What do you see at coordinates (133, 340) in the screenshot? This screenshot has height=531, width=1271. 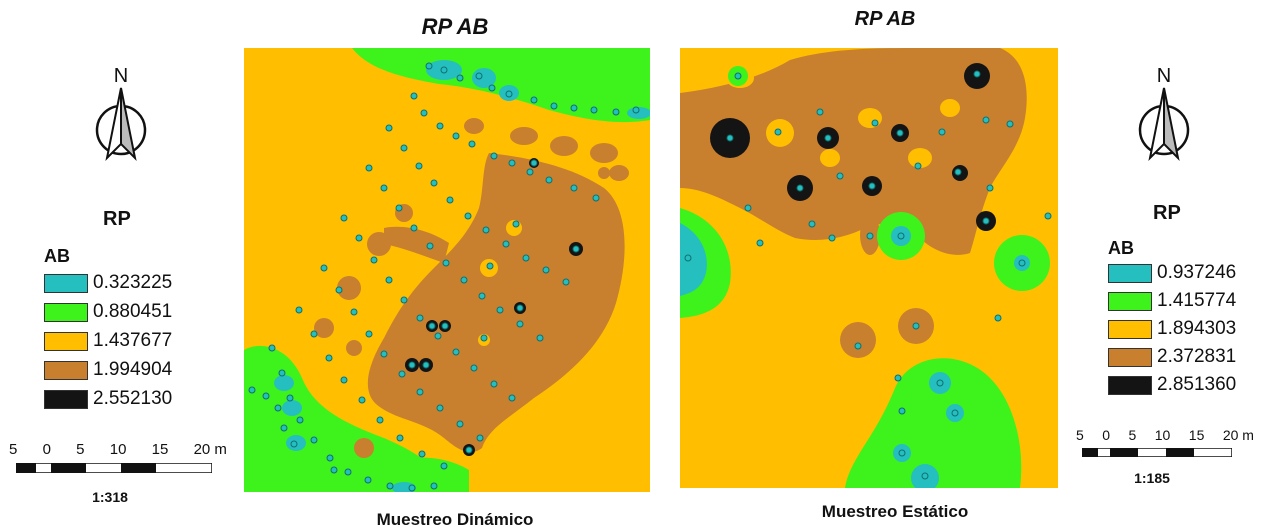 I see `legend-label: 1.437677` at bounding box center [133, 340].